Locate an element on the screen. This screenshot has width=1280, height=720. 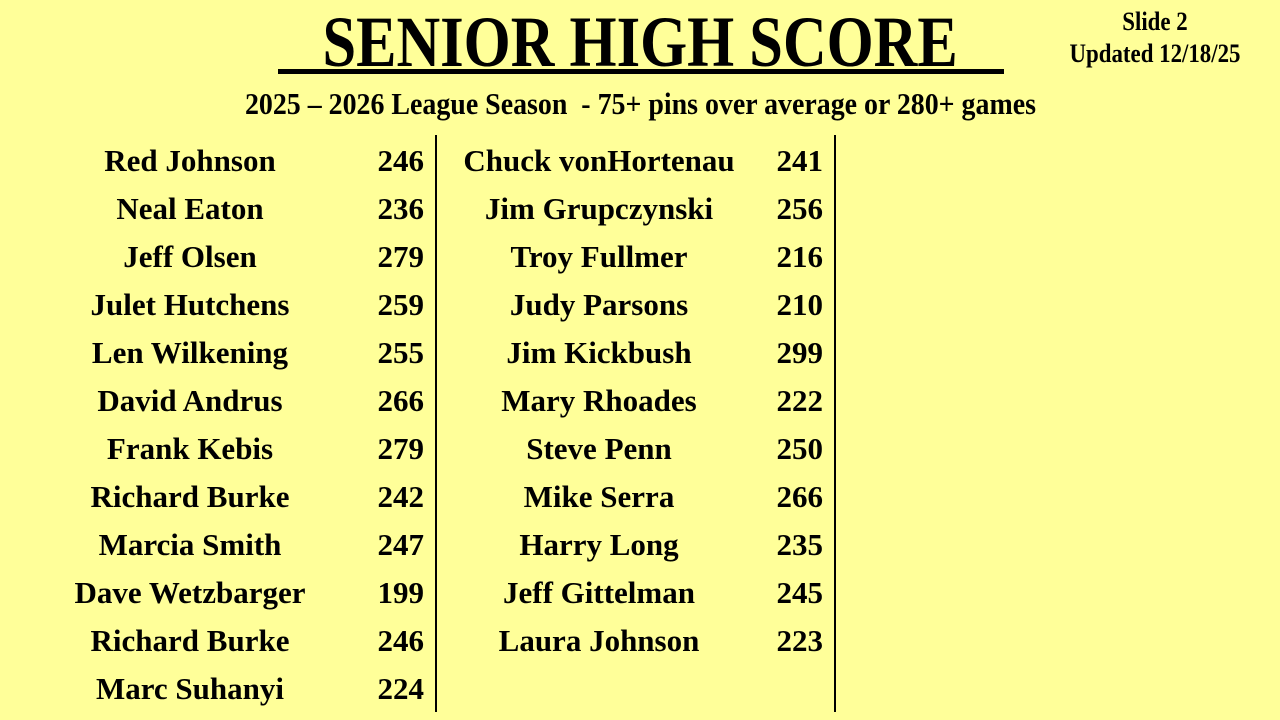
score-row: Jeff Gittelman 245 is located at coordinates (637, 593).